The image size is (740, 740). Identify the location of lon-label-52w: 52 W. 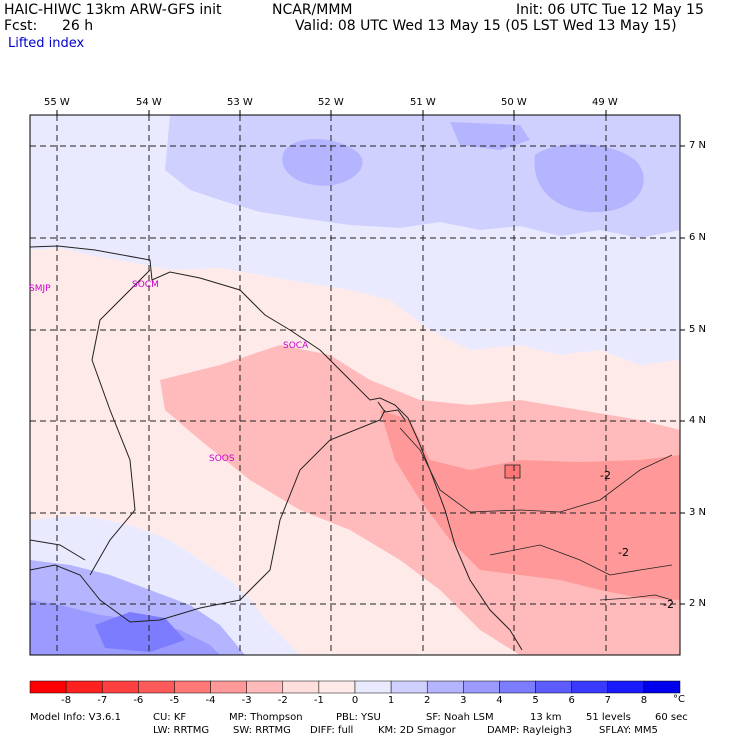
(331, 102).